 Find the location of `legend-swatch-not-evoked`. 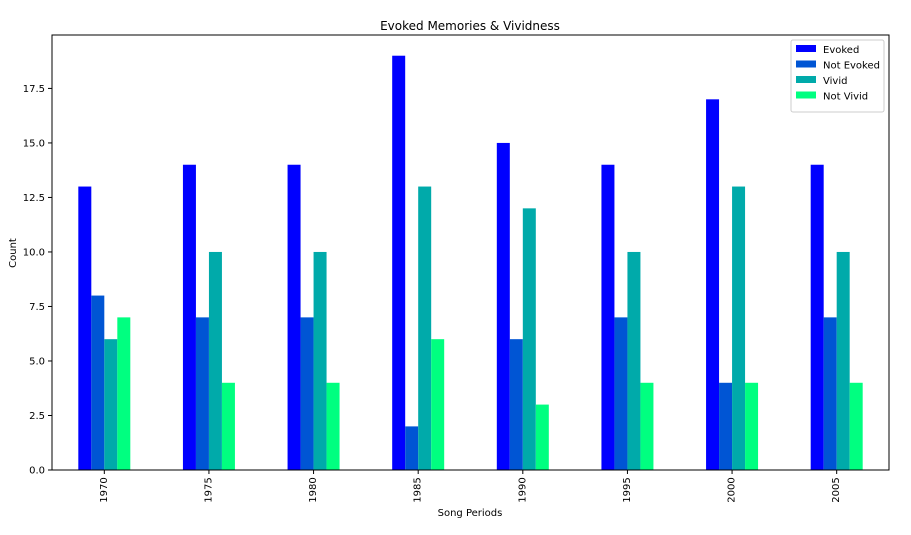

legend-swatch-not-evoked is located at coordinates (806, 64).